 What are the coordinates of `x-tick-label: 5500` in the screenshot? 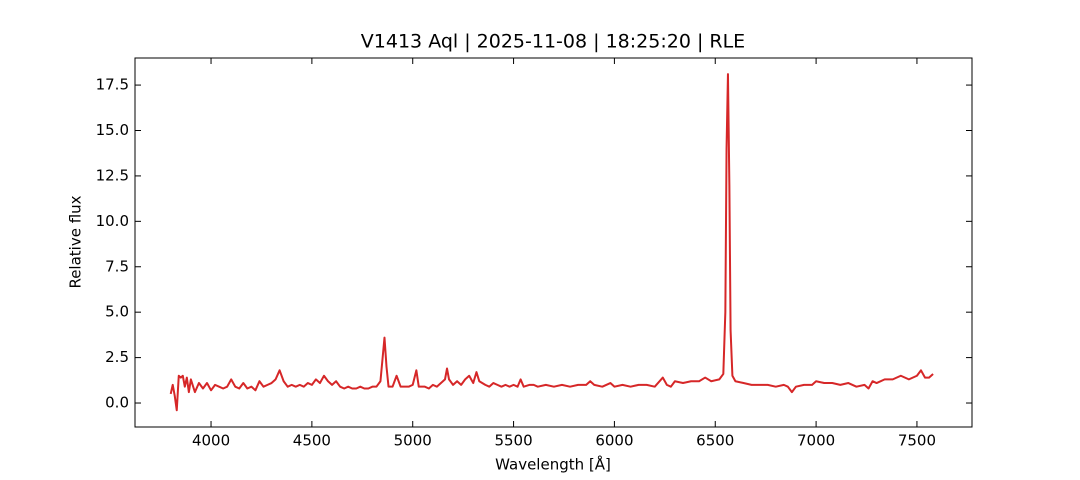 It's located at (513, 441).